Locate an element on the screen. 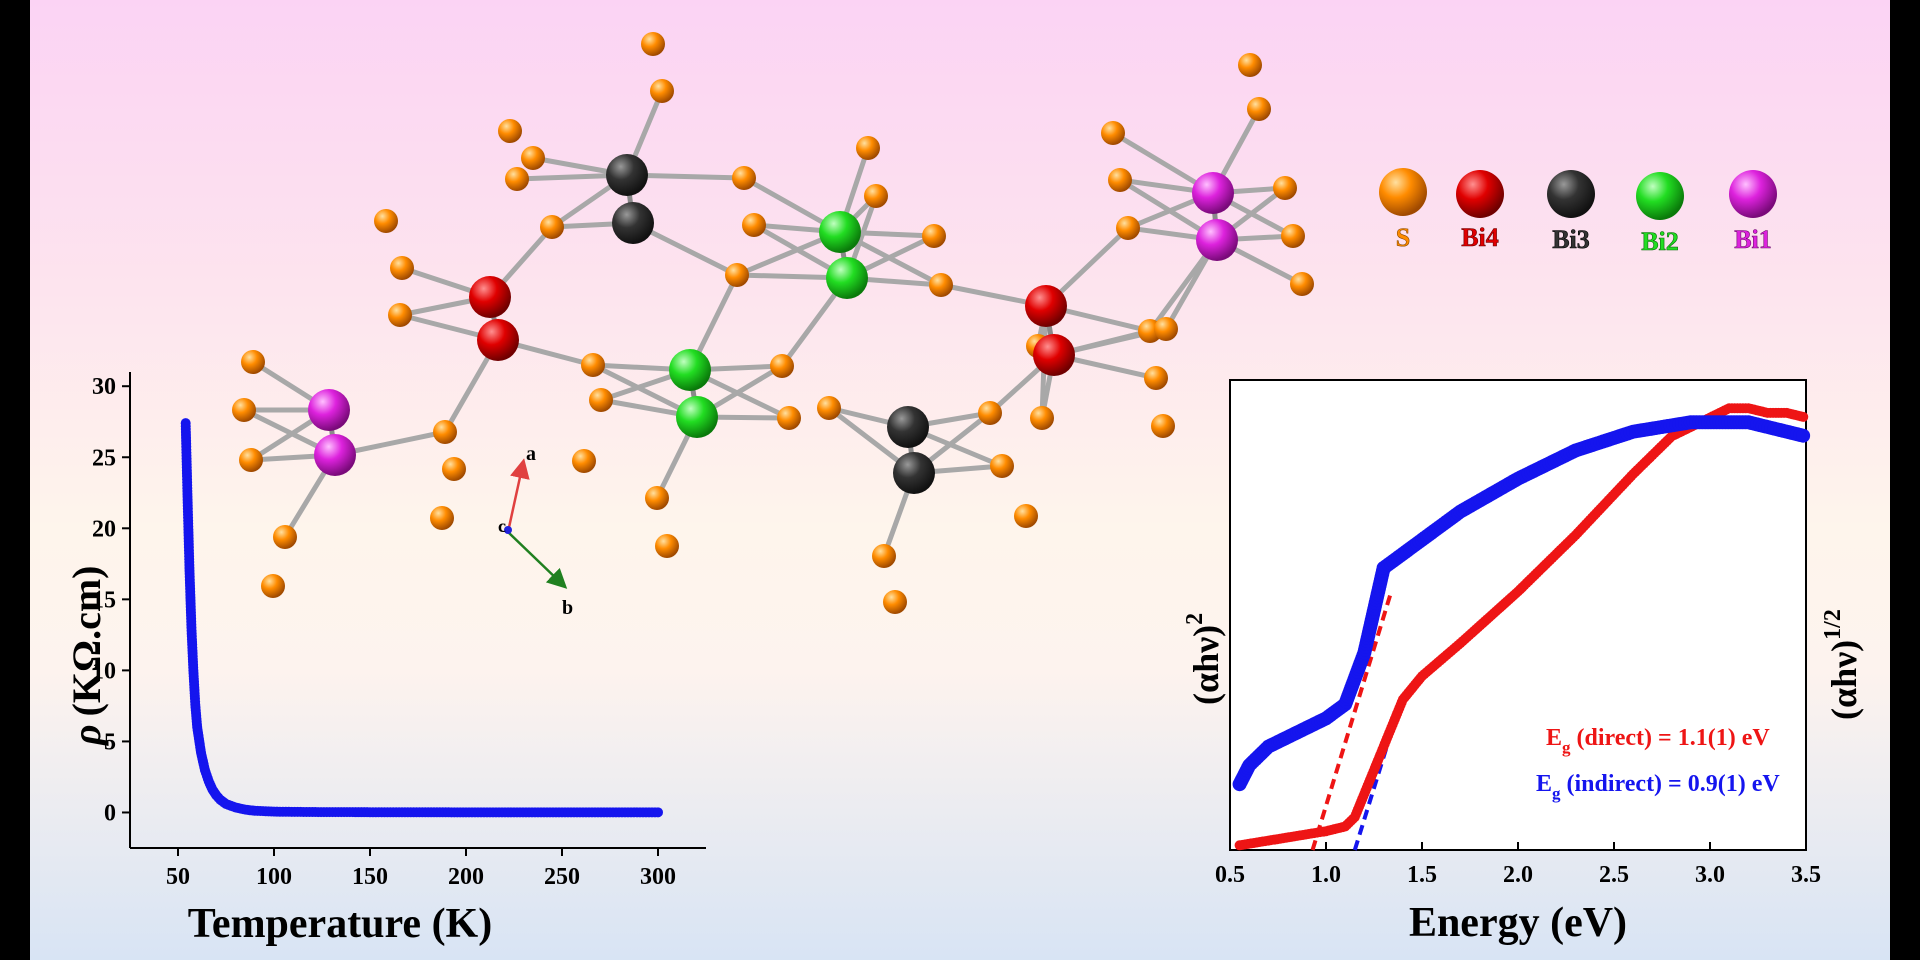 Image resolution: width=1920 pixels, height=960 pixels. ann-direct-sub: g is located at coordinates (1566, 747).